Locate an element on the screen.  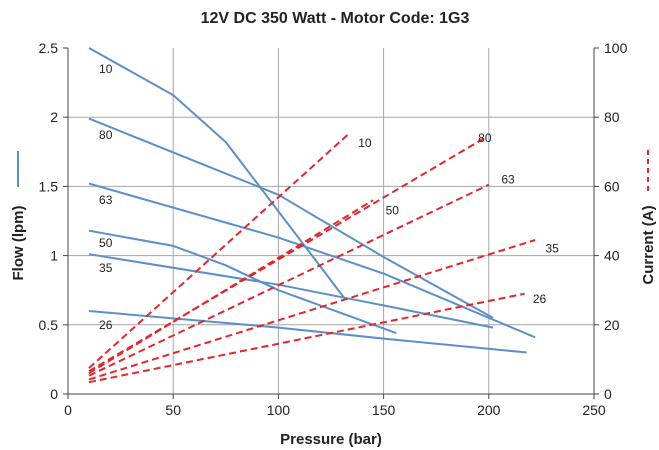
current-series-label: 80 is located at coordinates (485, 138).